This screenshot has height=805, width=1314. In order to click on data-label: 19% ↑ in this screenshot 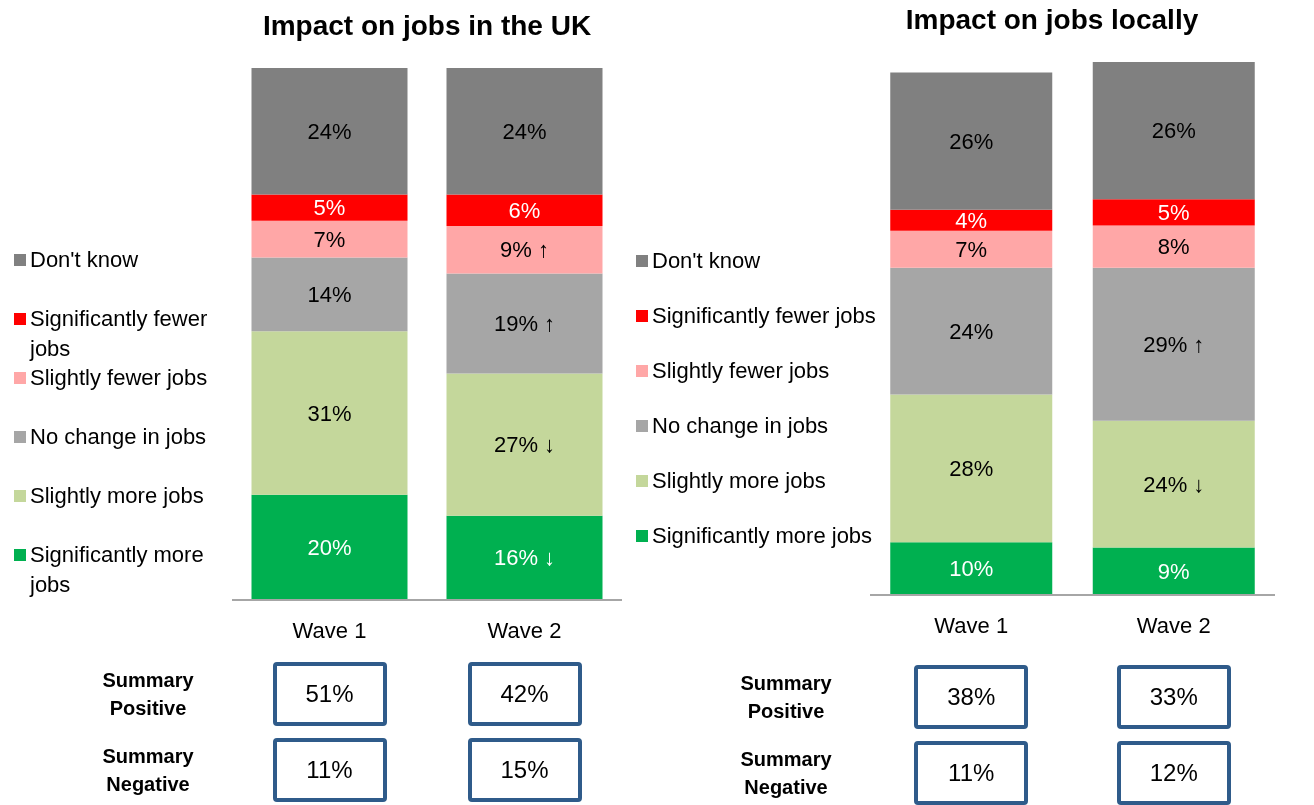, I will do `click(524, 323)`.